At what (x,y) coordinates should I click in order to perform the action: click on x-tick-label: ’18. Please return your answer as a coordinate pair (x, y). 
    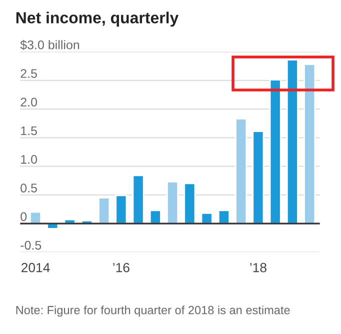
    Looking at the image, I should click on (258, 267).